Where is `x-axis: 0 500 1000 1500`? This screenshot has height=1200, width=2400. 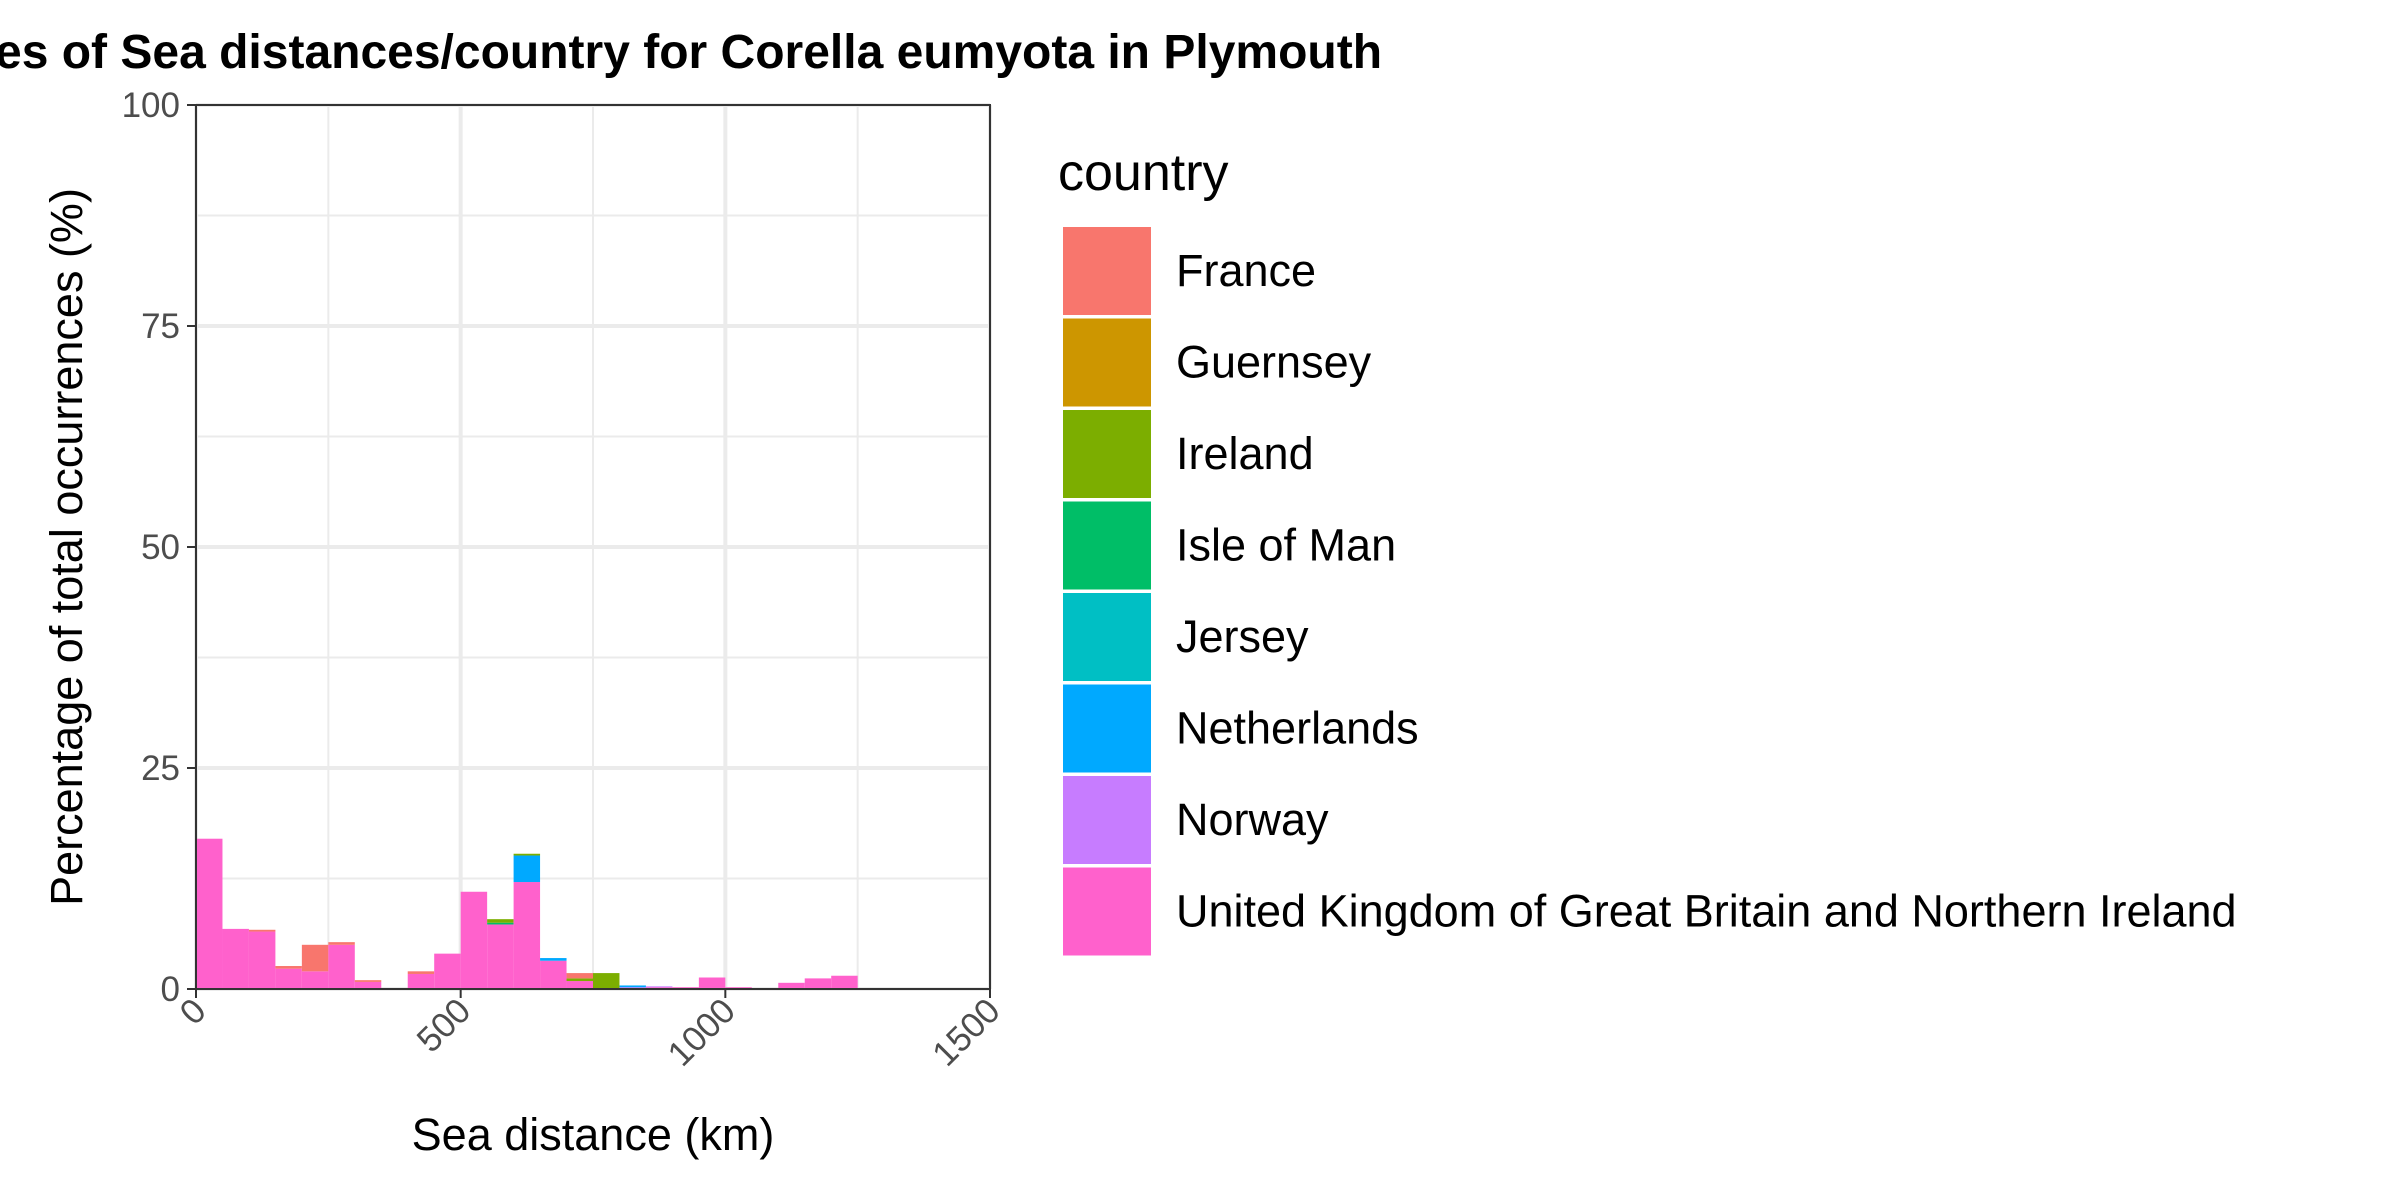 x-axis: 0 500 1000 1500 is located at coordinates (590, 1031).